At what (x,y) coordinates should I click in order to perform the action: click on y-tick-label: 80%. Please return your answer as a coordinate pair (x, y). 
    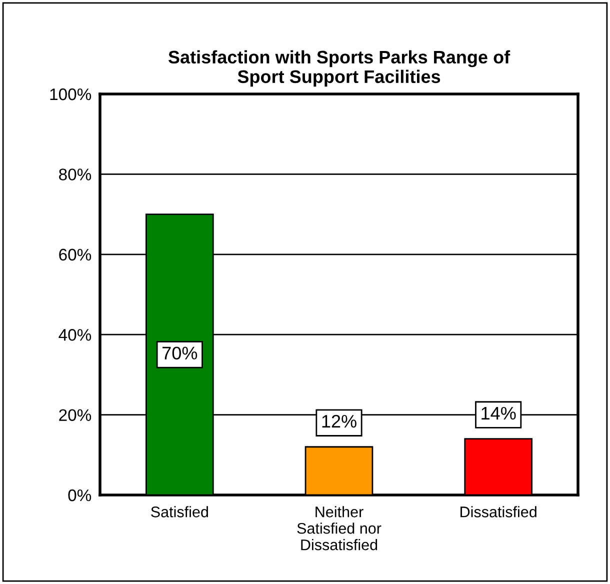
    Looking at the image, I should click on (75, 174).